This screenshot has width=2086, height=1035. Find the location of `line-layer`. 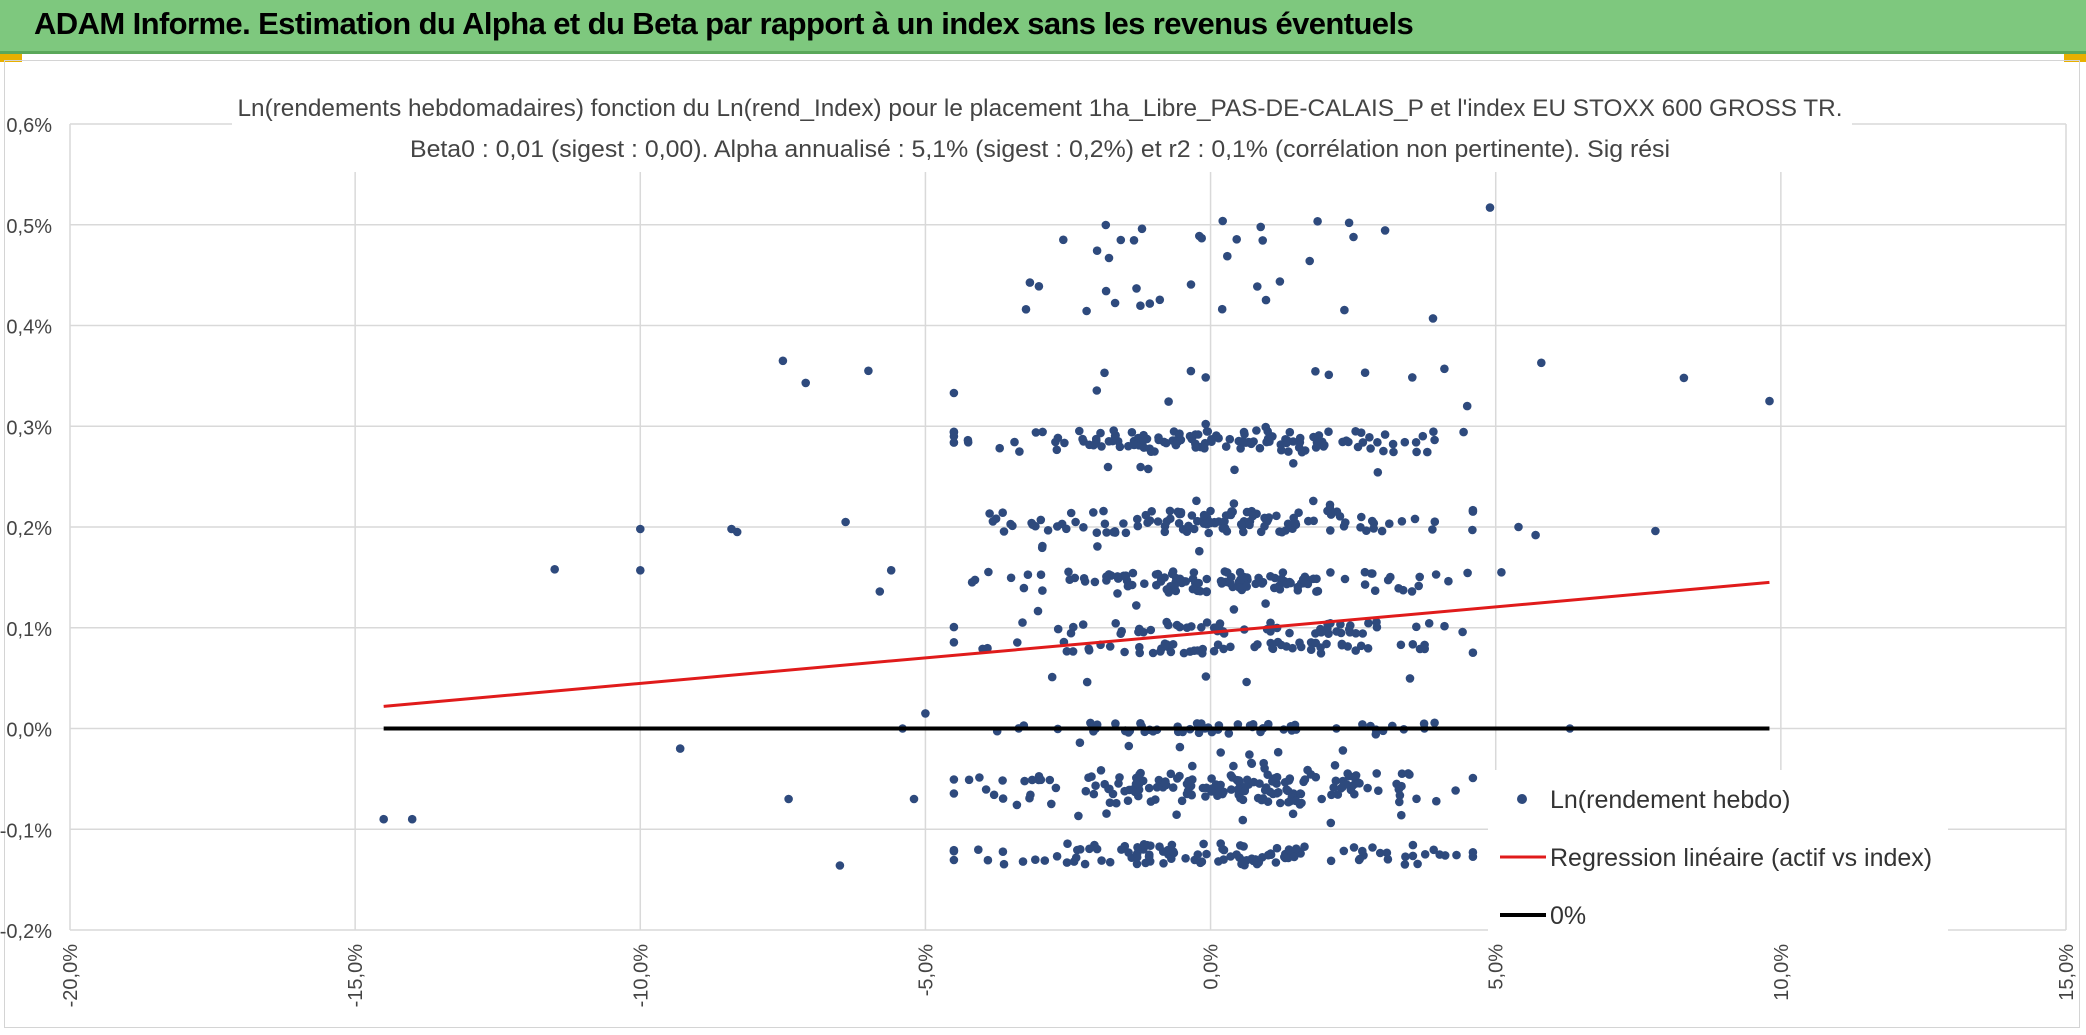

line-layer is located at coordinates (1076, 655).